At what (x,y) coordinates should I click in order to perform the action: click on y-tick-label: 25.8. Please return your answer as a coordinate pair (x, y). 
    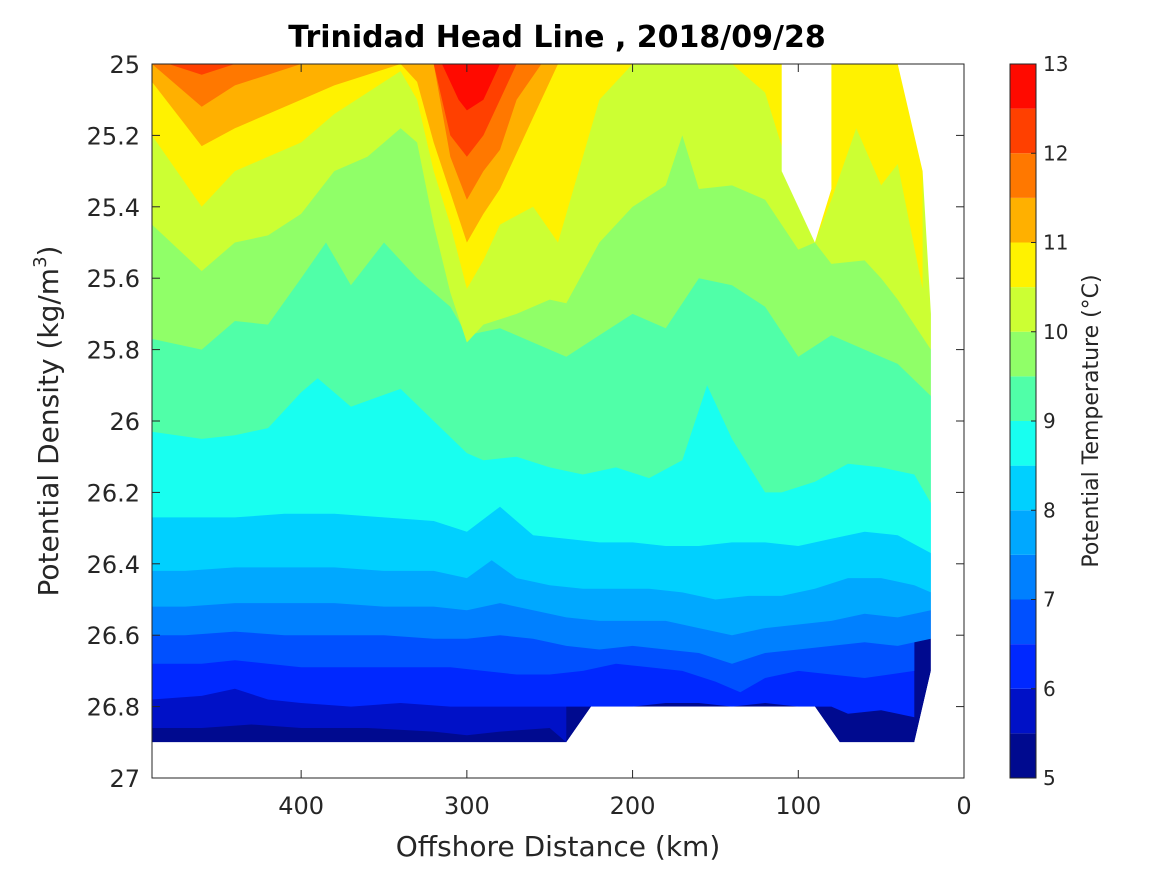
    Looking at the image, I should click on (113, 351).